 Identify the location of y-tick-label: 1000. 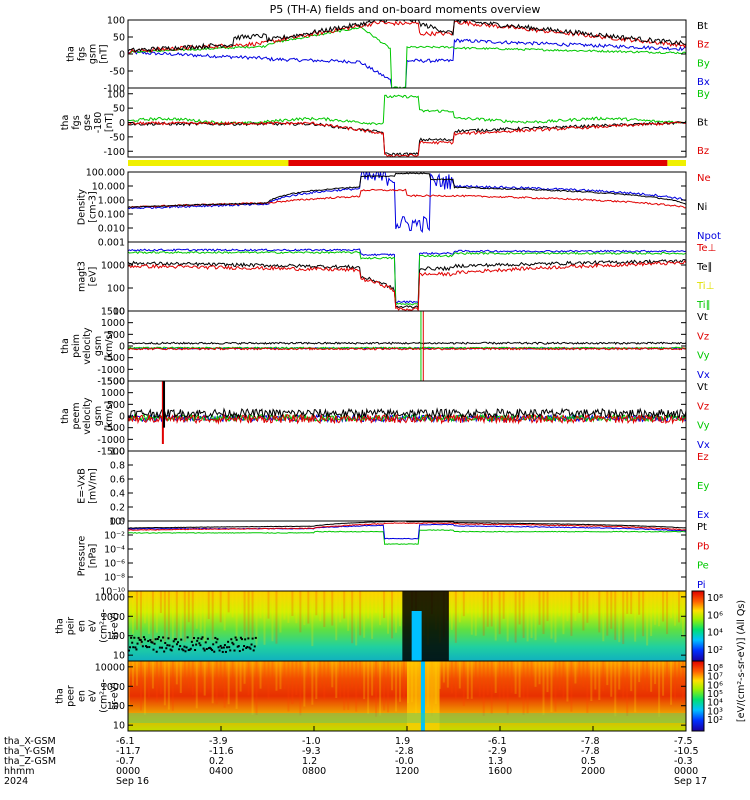
(113, 687).